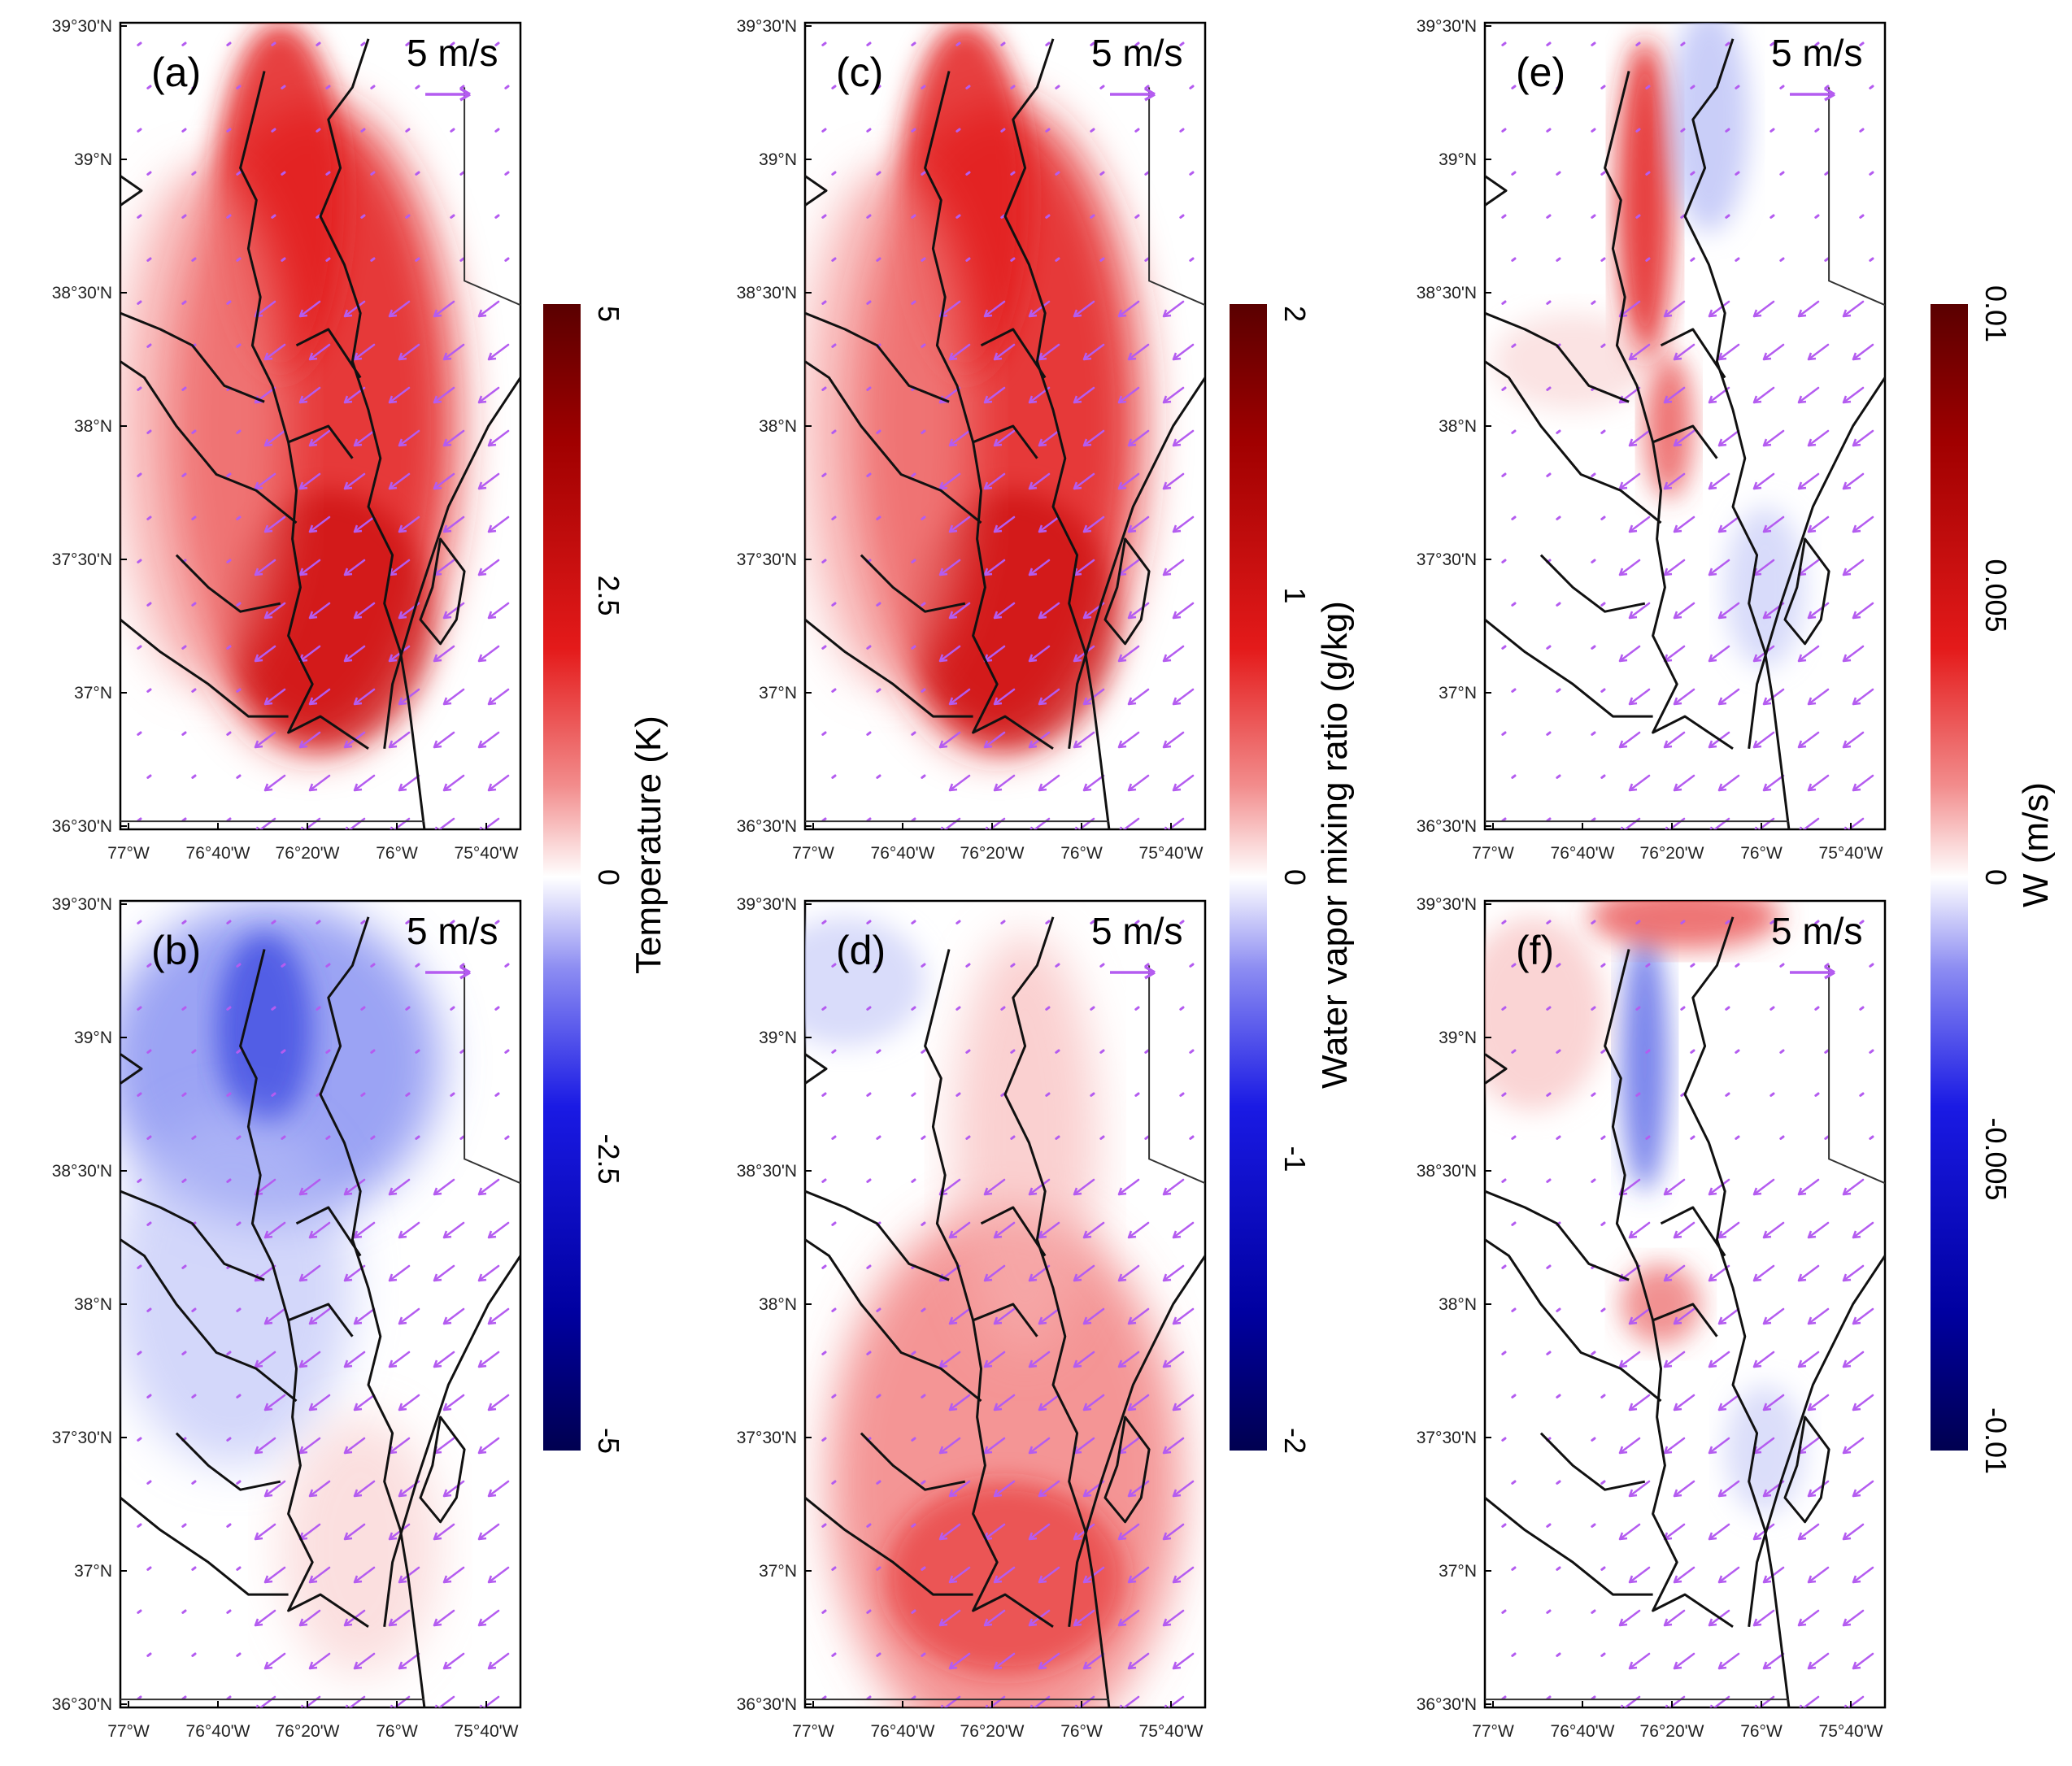 This screenshot has height=1766, width=2072. I want to click on lon-tick-label: 76°W, so click(1081, 853).